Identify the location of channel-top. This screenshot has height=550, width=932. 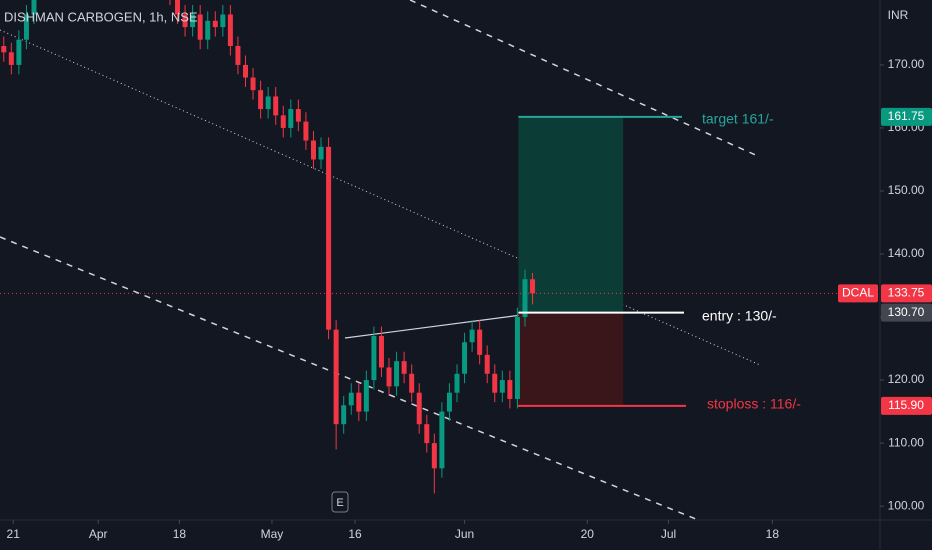
(585, 79).